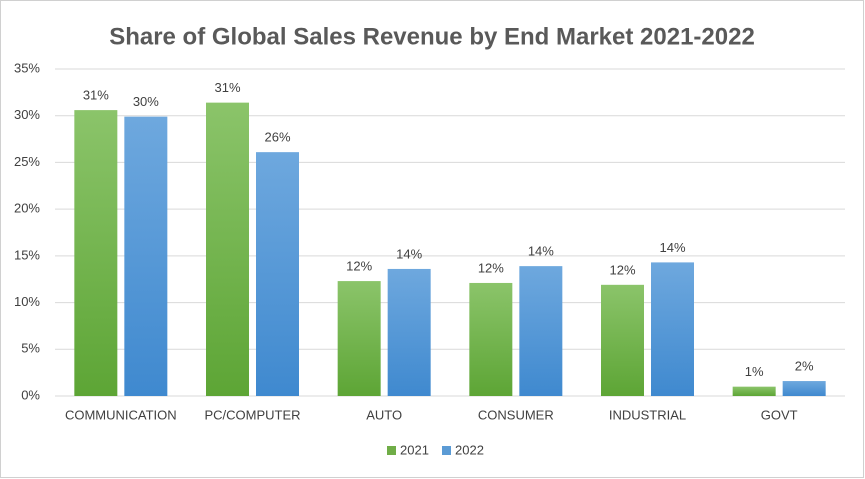 This screenshot has height=479, width=865. Describe the element at coordinates (27, 114) in the screenshot. I see `y-tick-label: 30%` at that location.